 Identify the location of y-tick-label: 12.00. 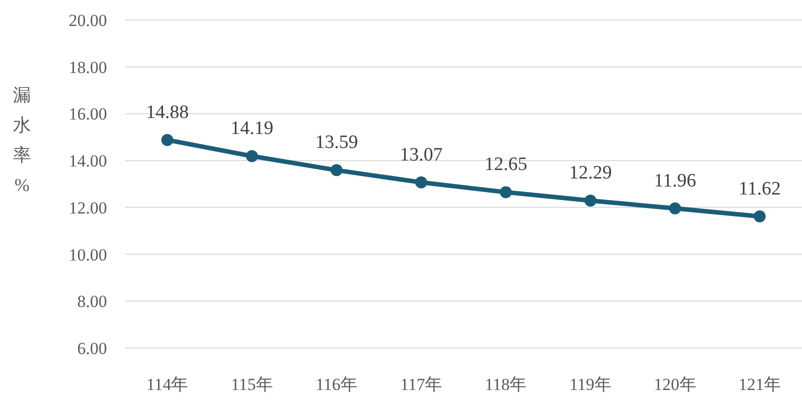
(87, 208).